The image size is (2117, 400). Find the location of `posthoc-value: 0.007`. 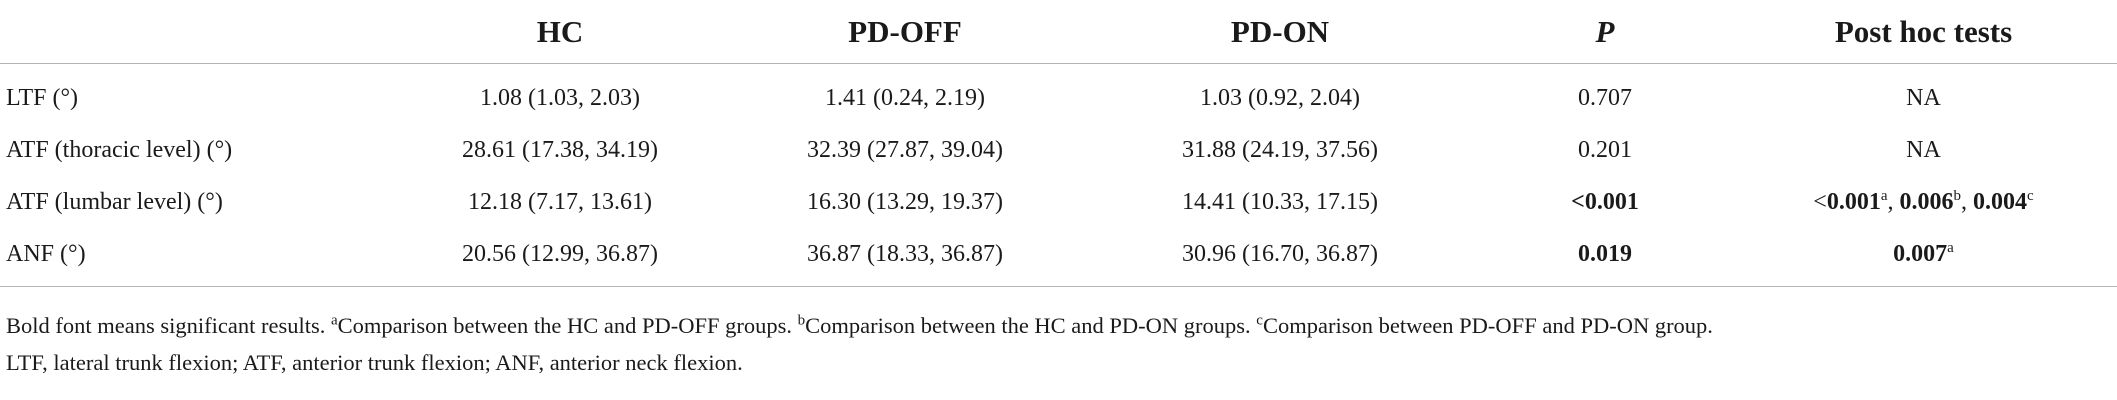

posthoc-value: 0.007 is located at coordinates (1920, 253).